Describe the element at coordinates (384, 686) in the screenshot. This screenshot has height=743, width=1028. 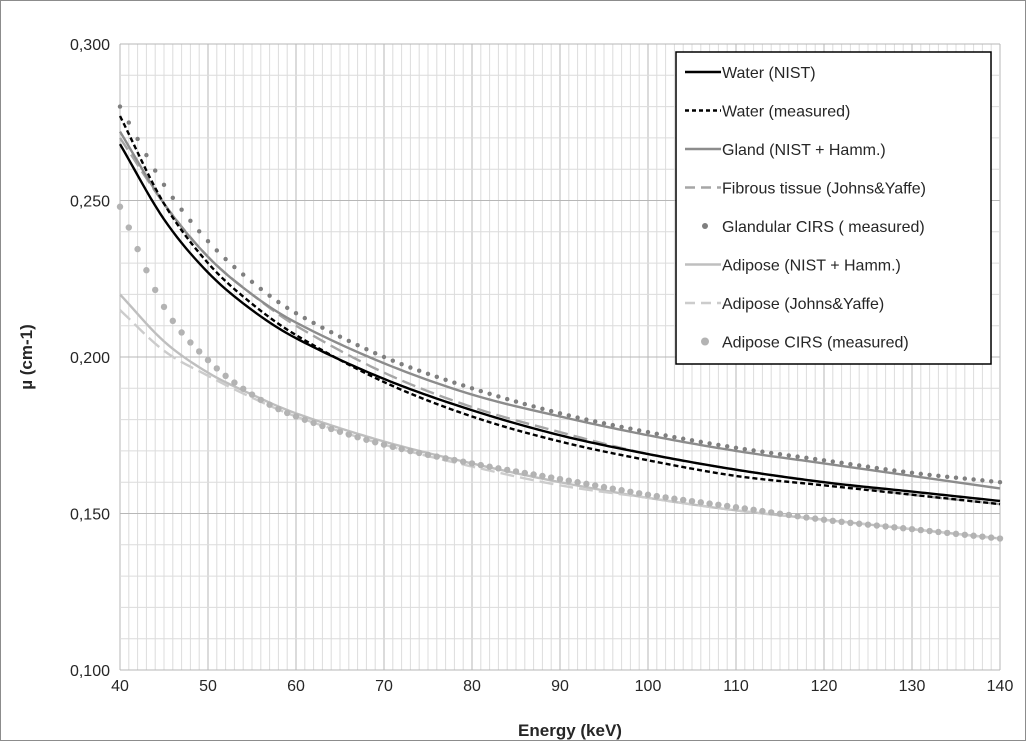
I see `x-tick-label: 70` at that location.